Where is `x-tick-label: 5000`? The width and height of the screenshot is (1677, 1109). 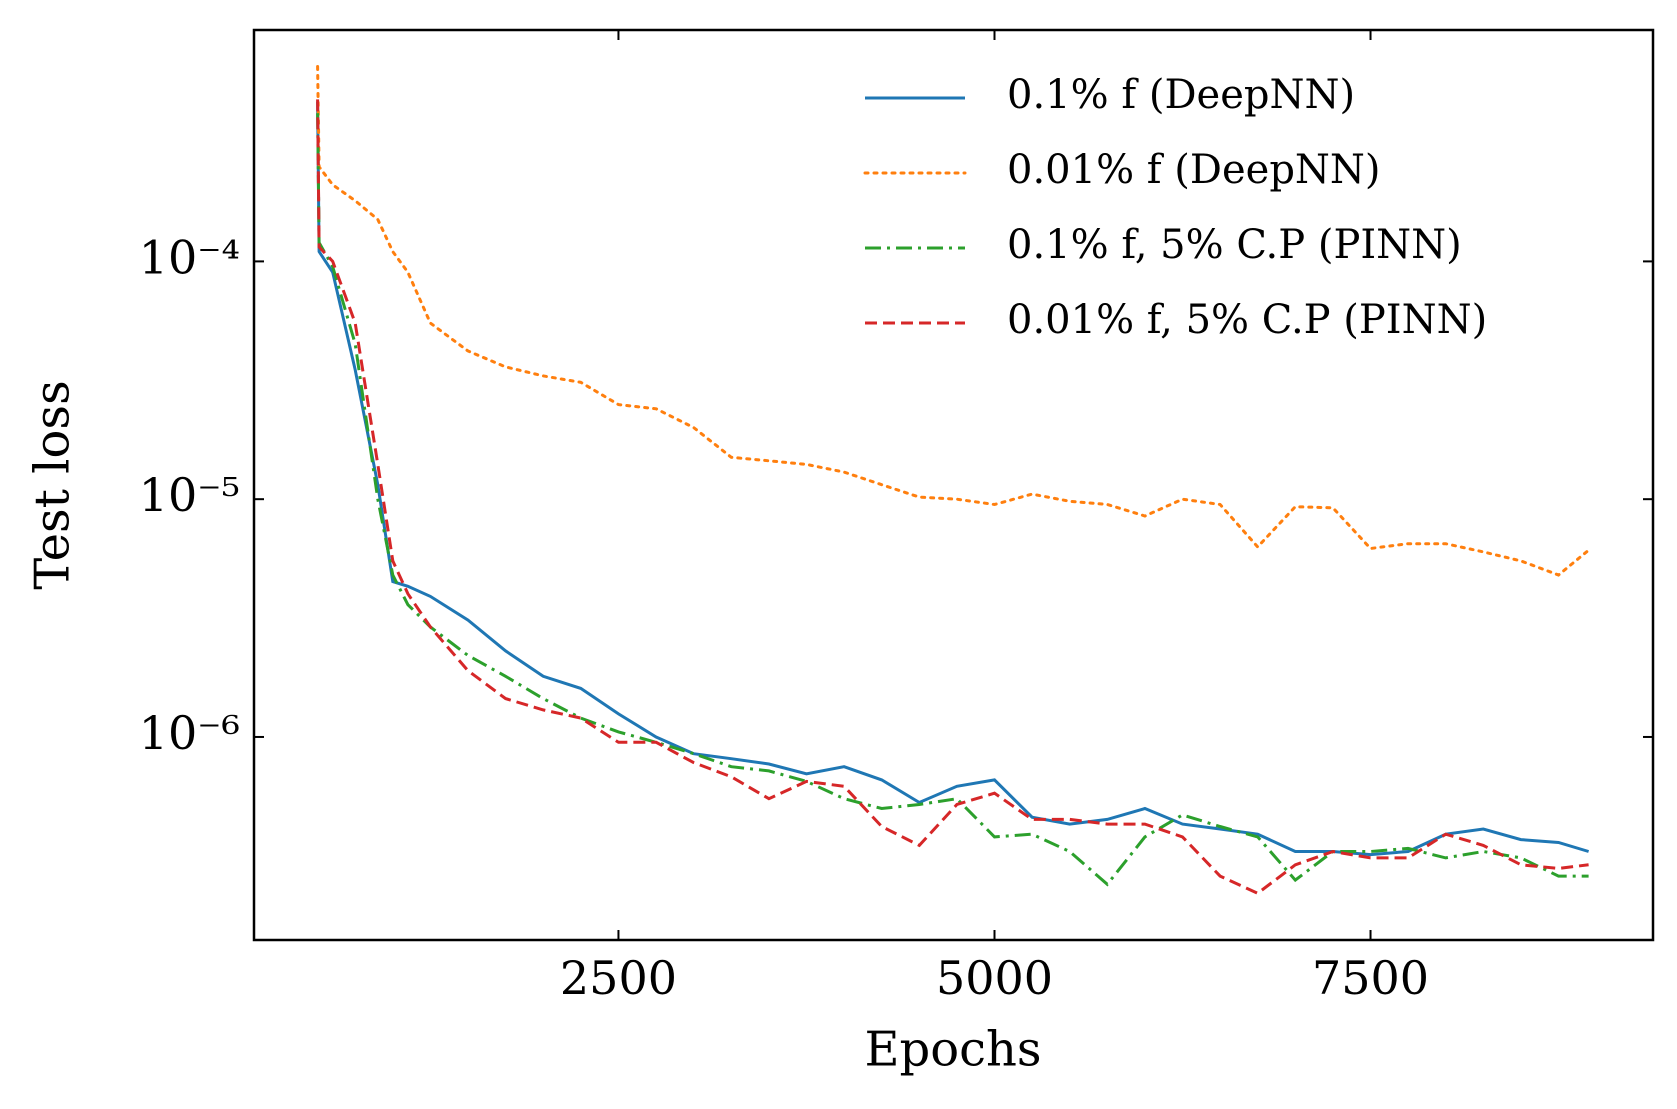
x-tick-label: 5000 is located at coordinates (994, 978).